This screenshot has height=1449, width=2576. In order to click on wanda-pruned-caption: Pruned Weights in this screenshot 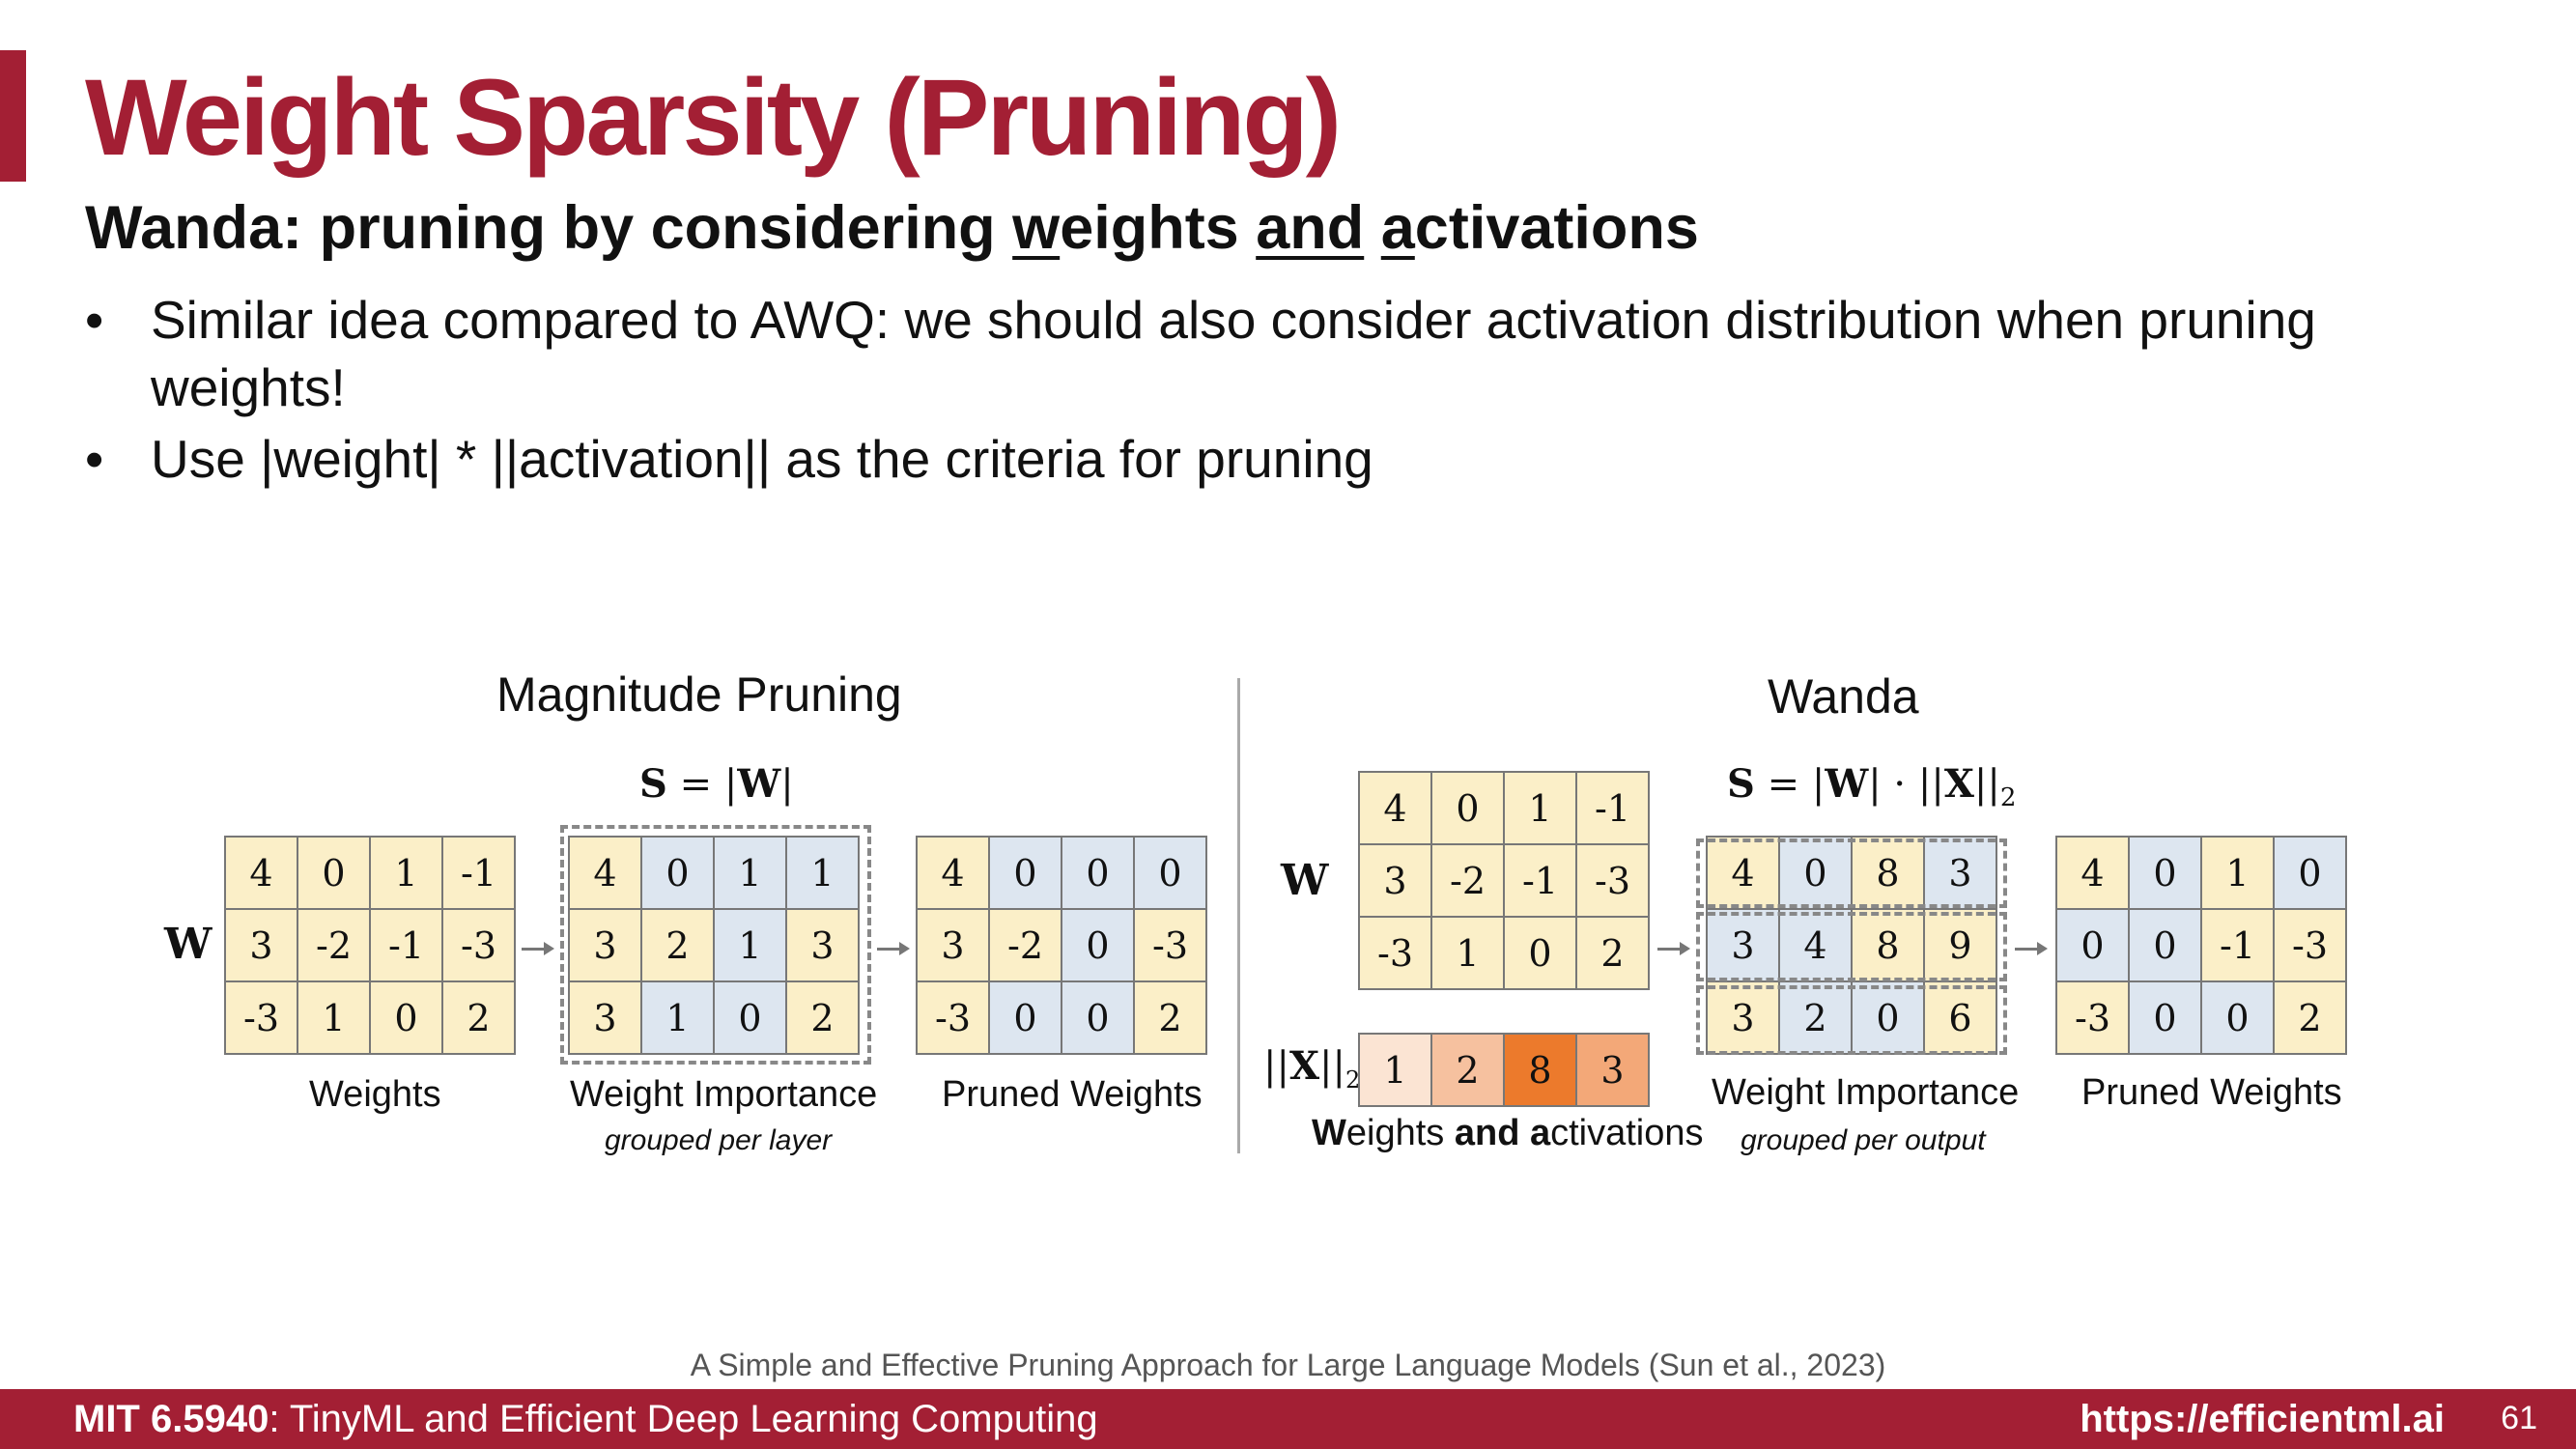, I will do `click(2211, 1092)`.